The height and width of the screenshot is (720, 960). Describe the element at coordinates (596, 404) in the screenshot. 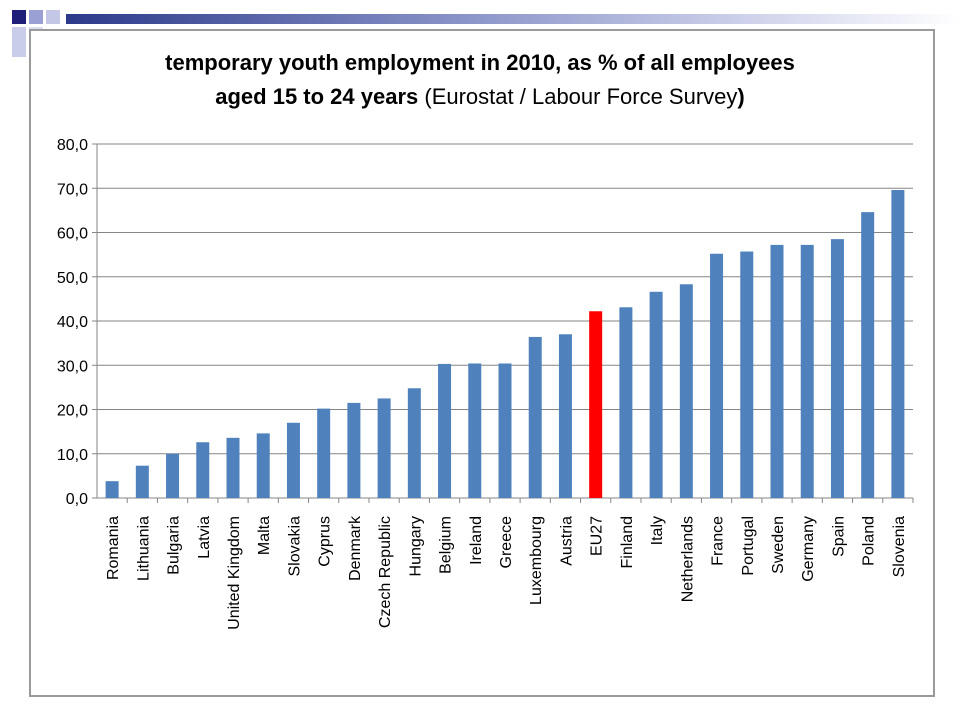

I see `bar-eu27` at that location.